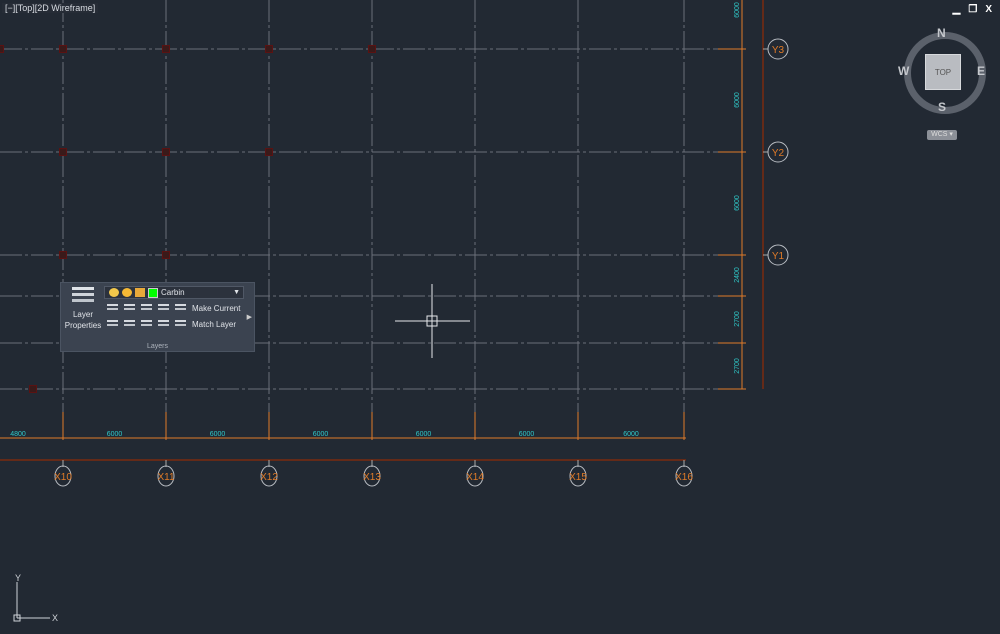  I want to click on ucs-x-label: X, so click(55, 618).